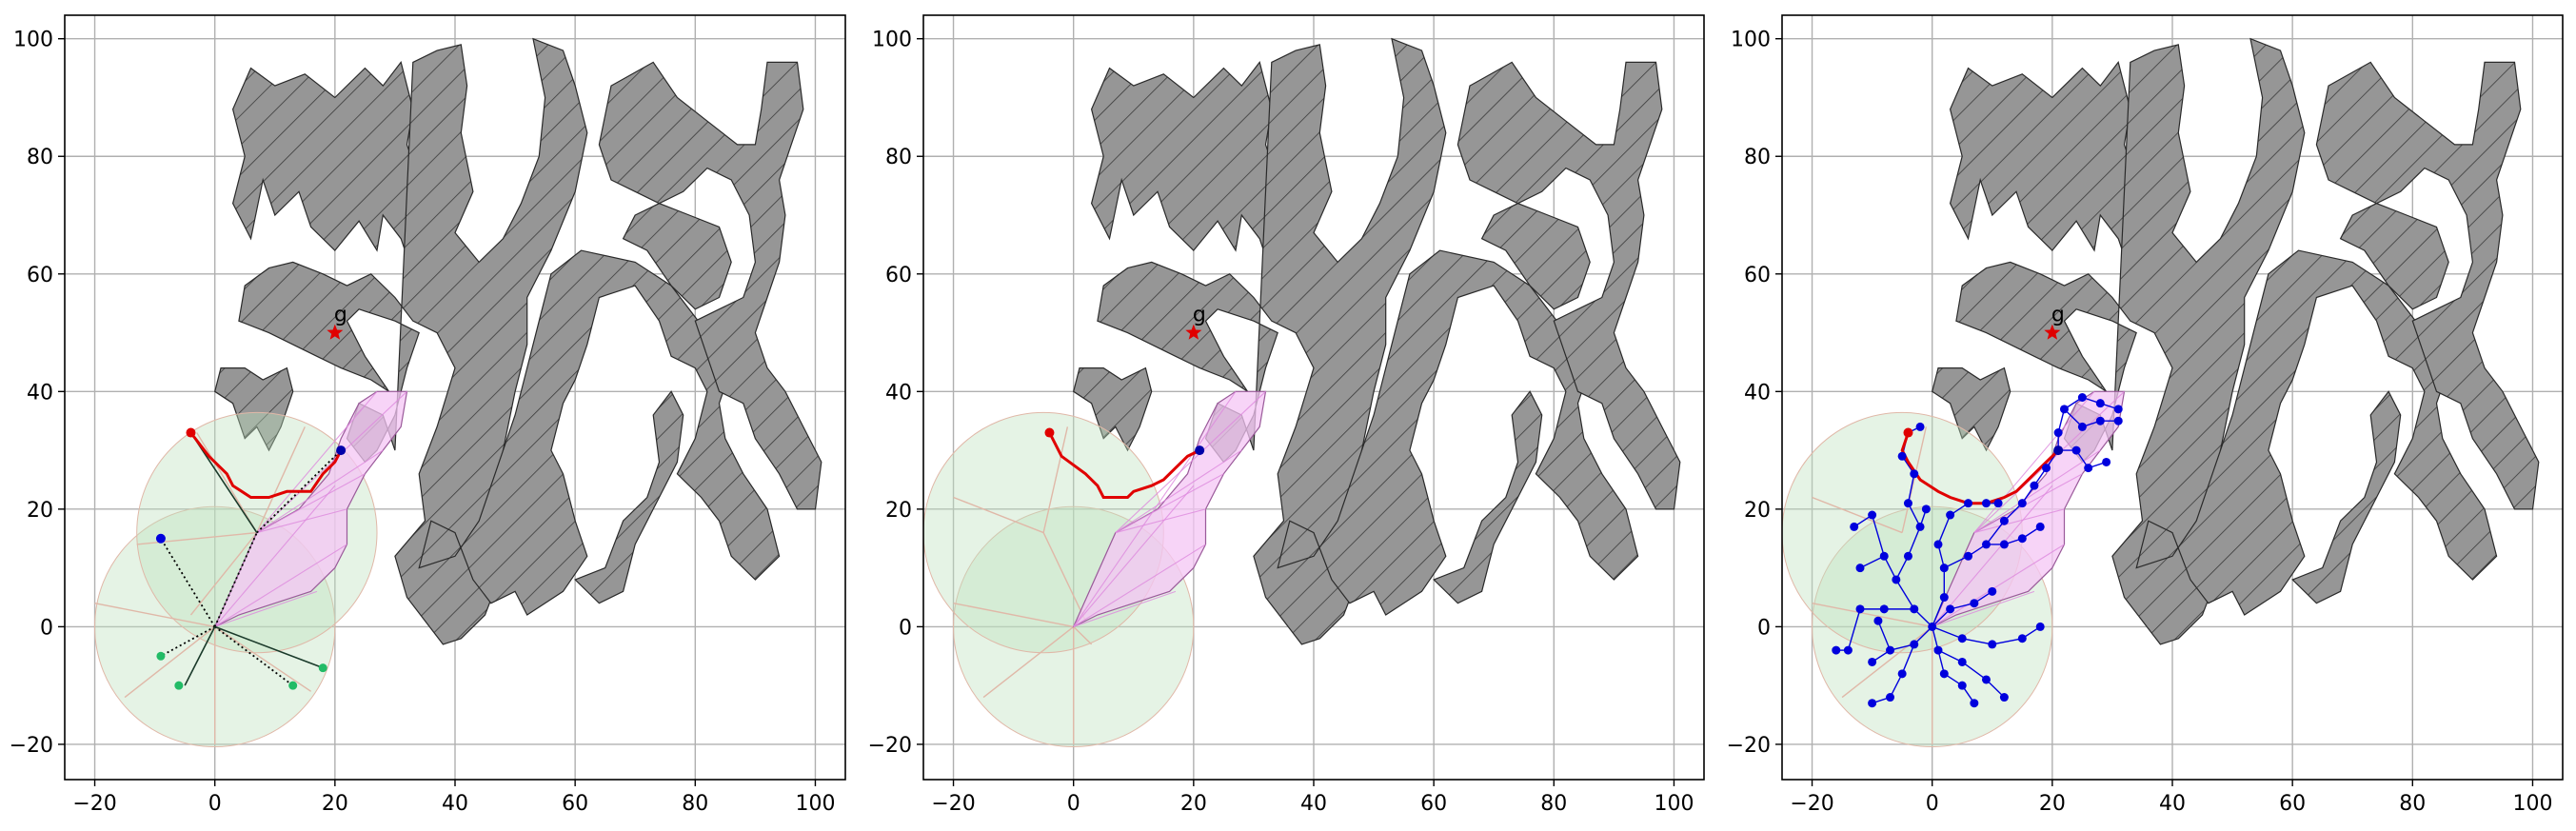  I want to click on y-tick-label: 60, so click(898, 275).